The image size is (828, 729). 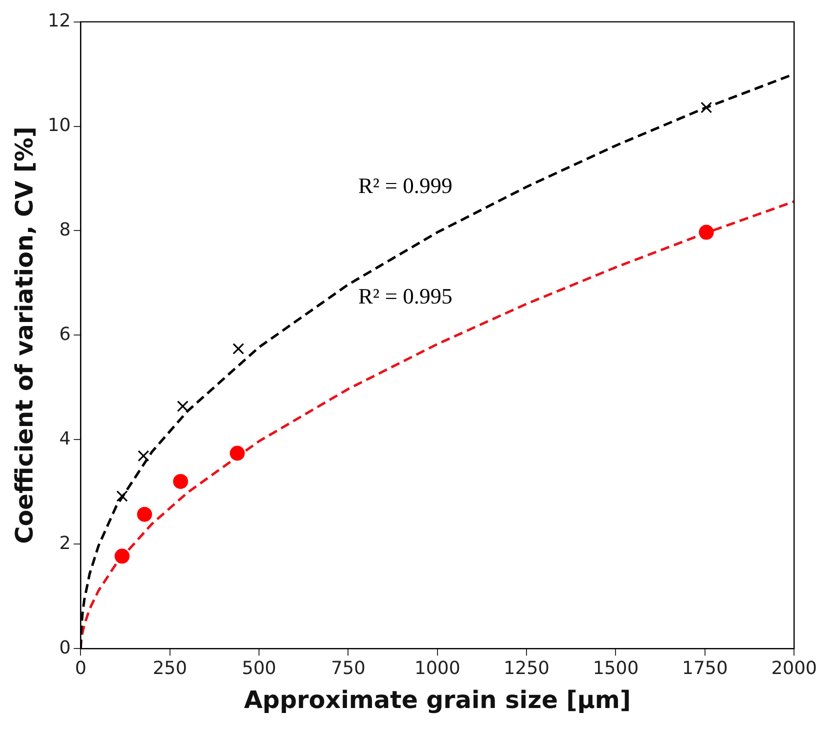 What do you see at coordinates (615, 669) in the screenshot?
I see `x-tick-label: 1500` at bounding box center [615, 669].